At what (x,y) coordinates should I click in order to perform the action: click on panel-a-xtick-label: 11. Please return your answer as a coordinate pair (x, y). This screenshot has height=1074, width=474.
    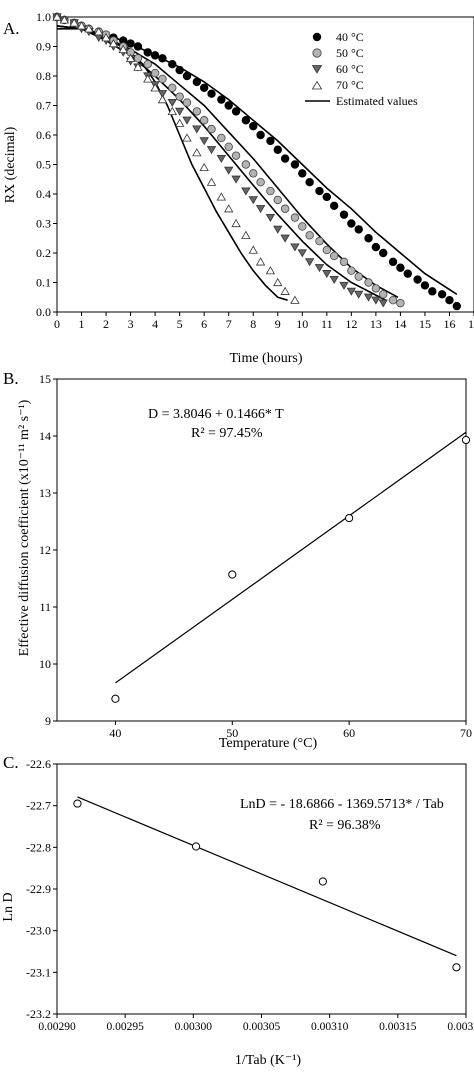
    Looking at the image, I should click on (327, 324).